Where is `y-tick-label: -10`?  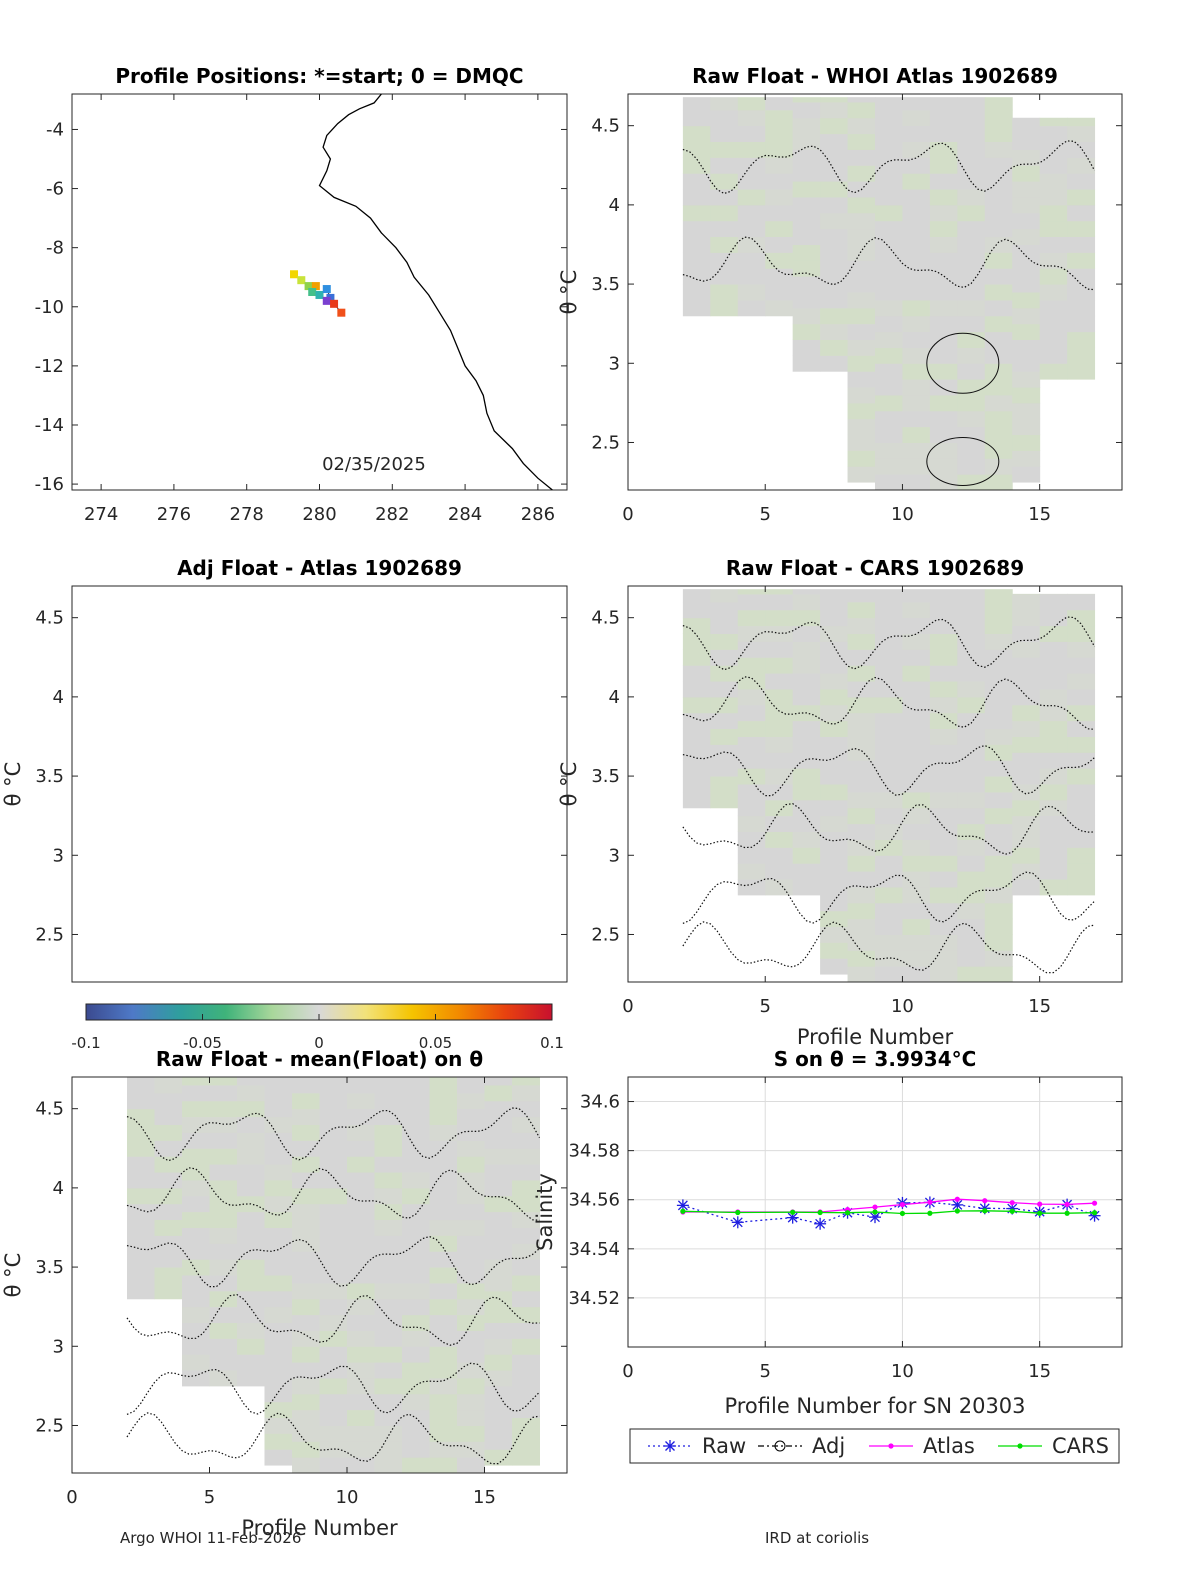
y-tick-label: -10 is located at coordinates (49, 307).